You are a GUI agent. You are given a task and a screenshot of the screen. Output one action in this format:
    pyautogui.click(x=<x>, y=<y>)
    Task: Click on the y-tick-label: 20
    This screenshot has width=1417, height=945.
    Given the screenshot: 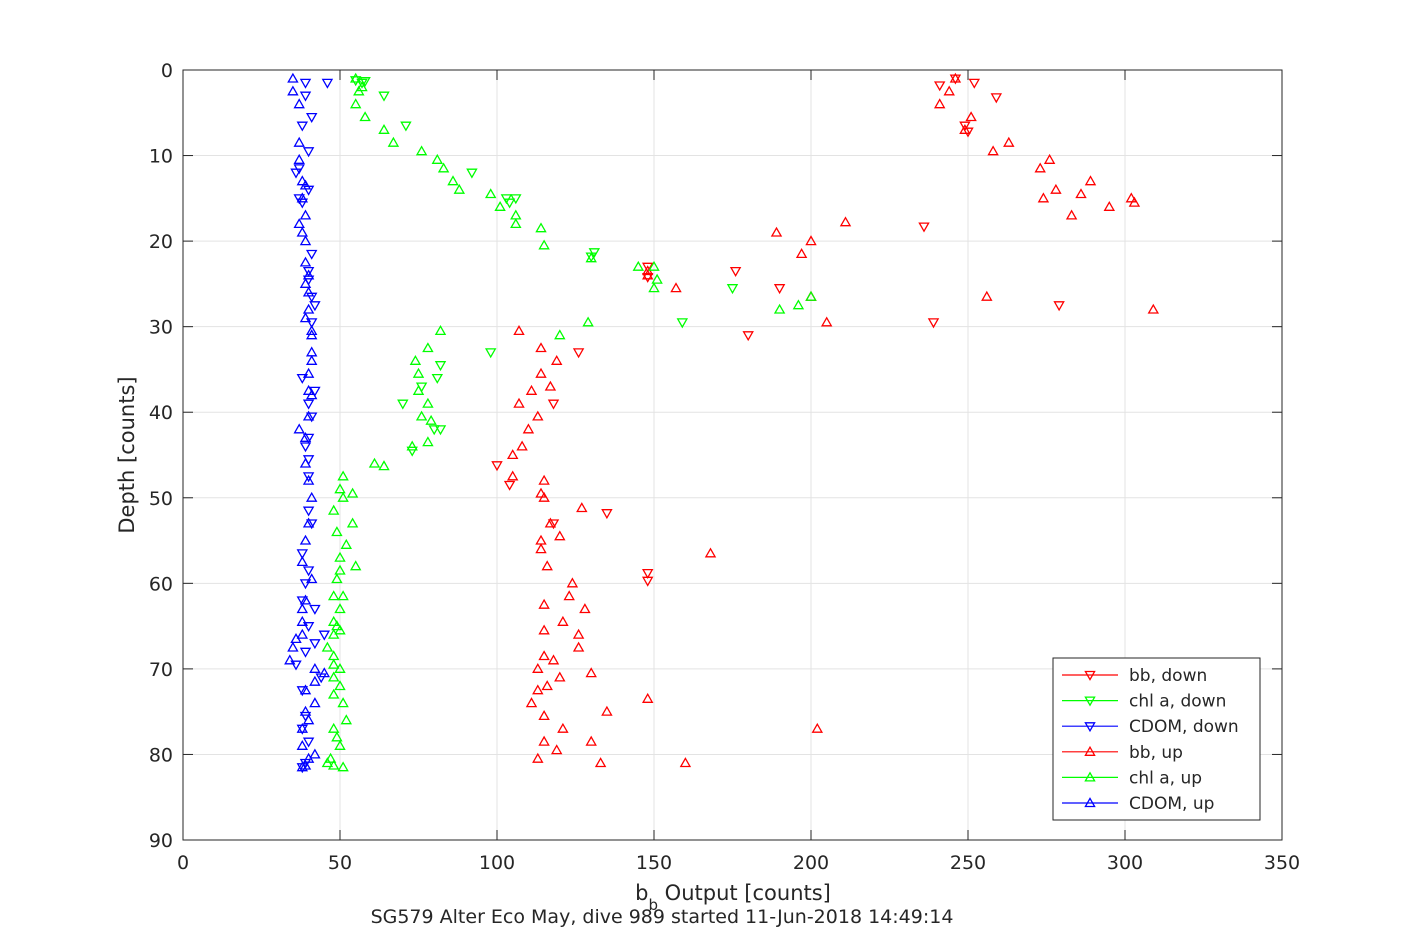 What is the action you would take?
    pyautogui.click(x=161, y=242)
    